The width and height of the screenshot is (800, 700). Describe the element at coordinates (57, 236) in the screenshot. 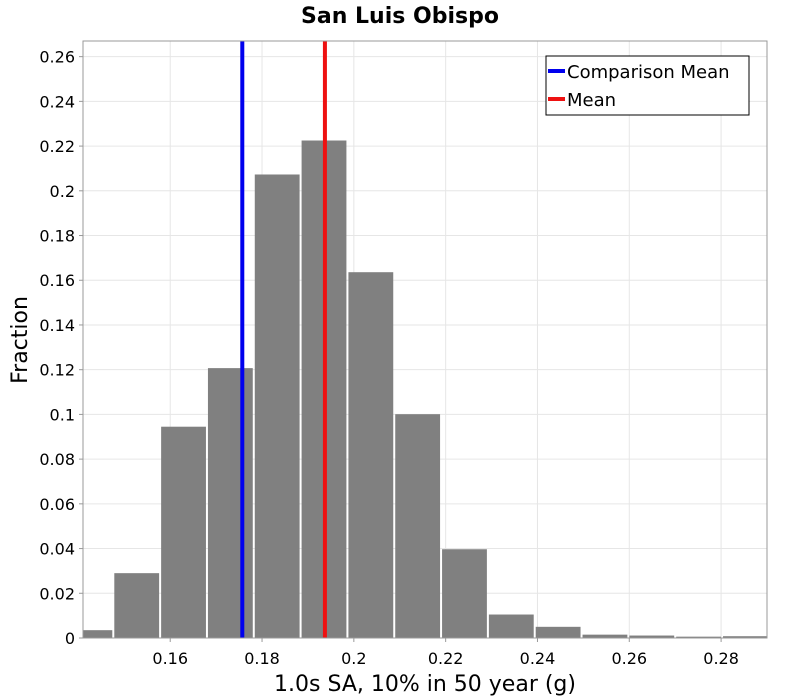

I see `y-tick-label: 0.18` at that location.